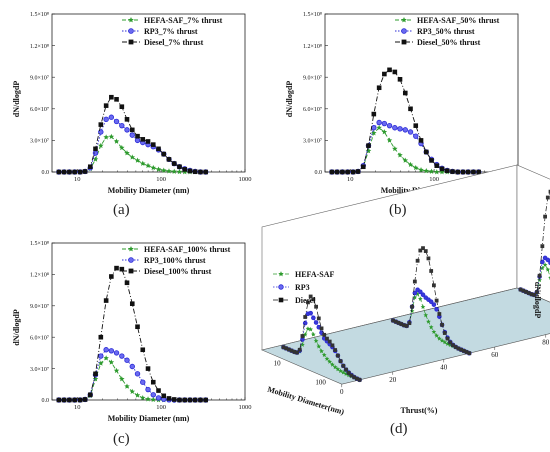 The height and width of the screenshot is (452, 550). What do you see at coordinates (342, 392) in the screenshot?
I see `thrust-tick-label: 0` at bounding box center [342, 392].